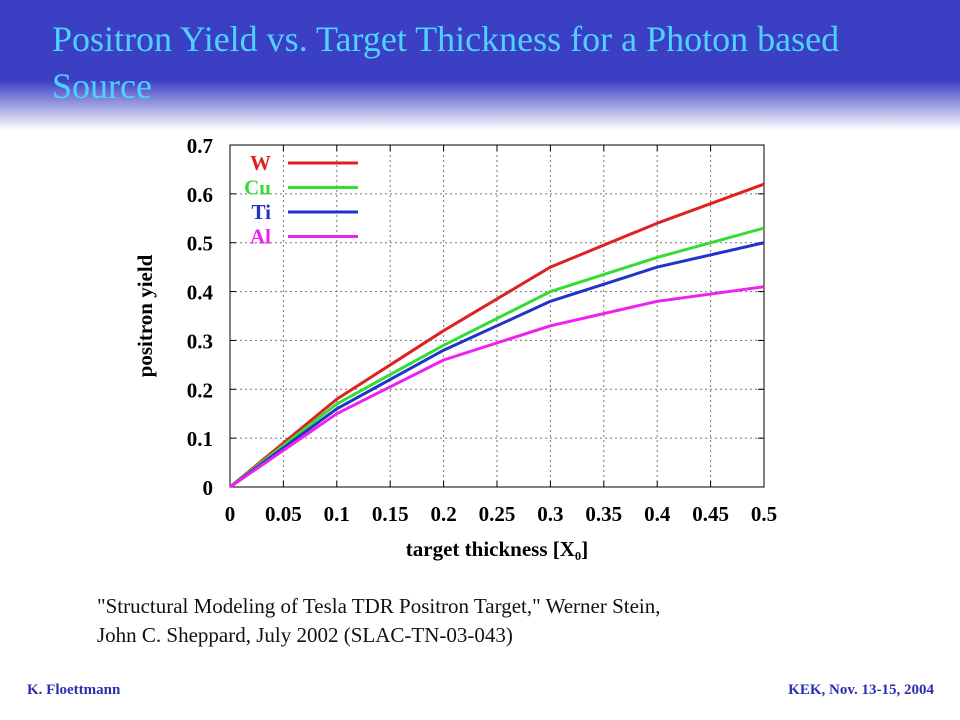 This screenshot has width=960, height=720. What do you see at coordinates (260, 163) in the screenshot?
I see `legend-label-w: W` at bounding box center [260, 163].